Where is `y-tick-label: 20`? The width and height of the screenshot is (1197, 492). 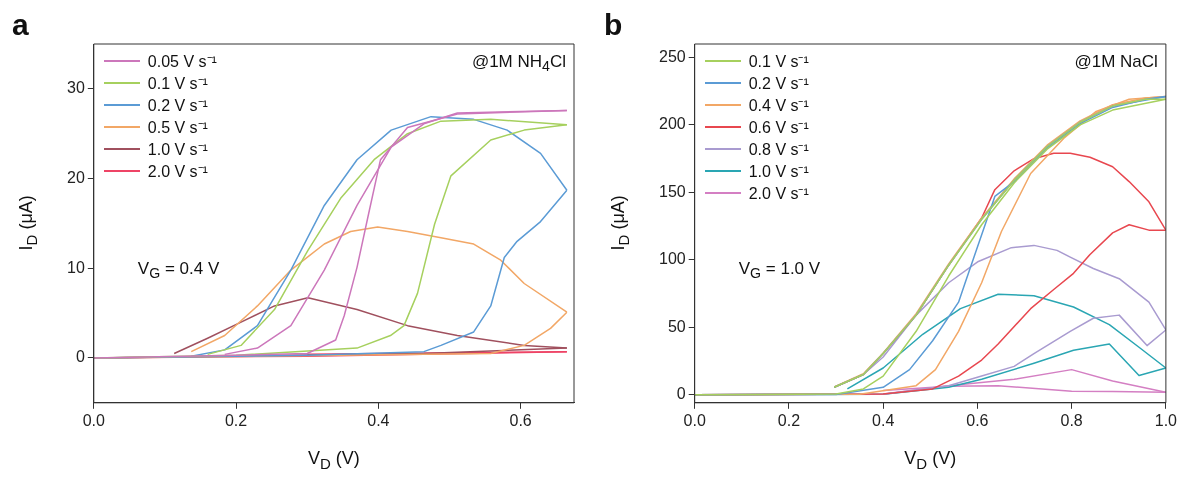 y-tick-label: 20 is located at coordinates (76, 177).